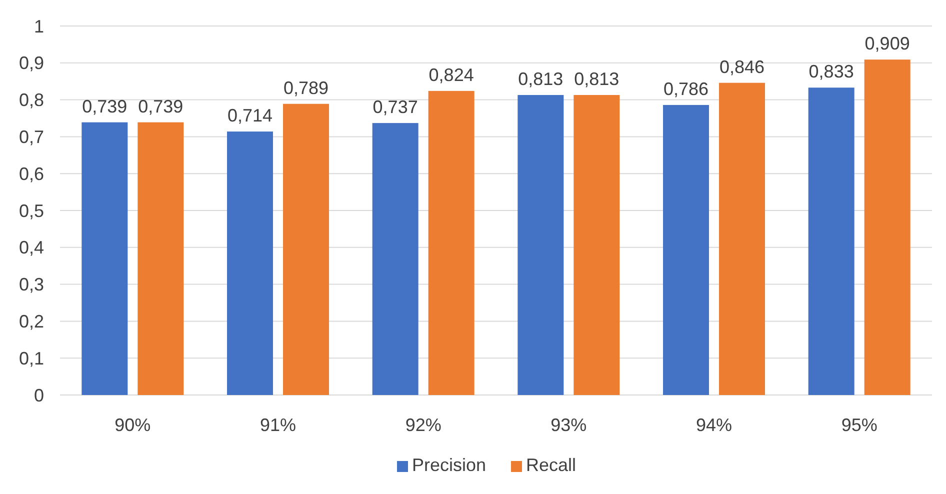  I want to click on x-tick-label: 93%, so click(568, 425).